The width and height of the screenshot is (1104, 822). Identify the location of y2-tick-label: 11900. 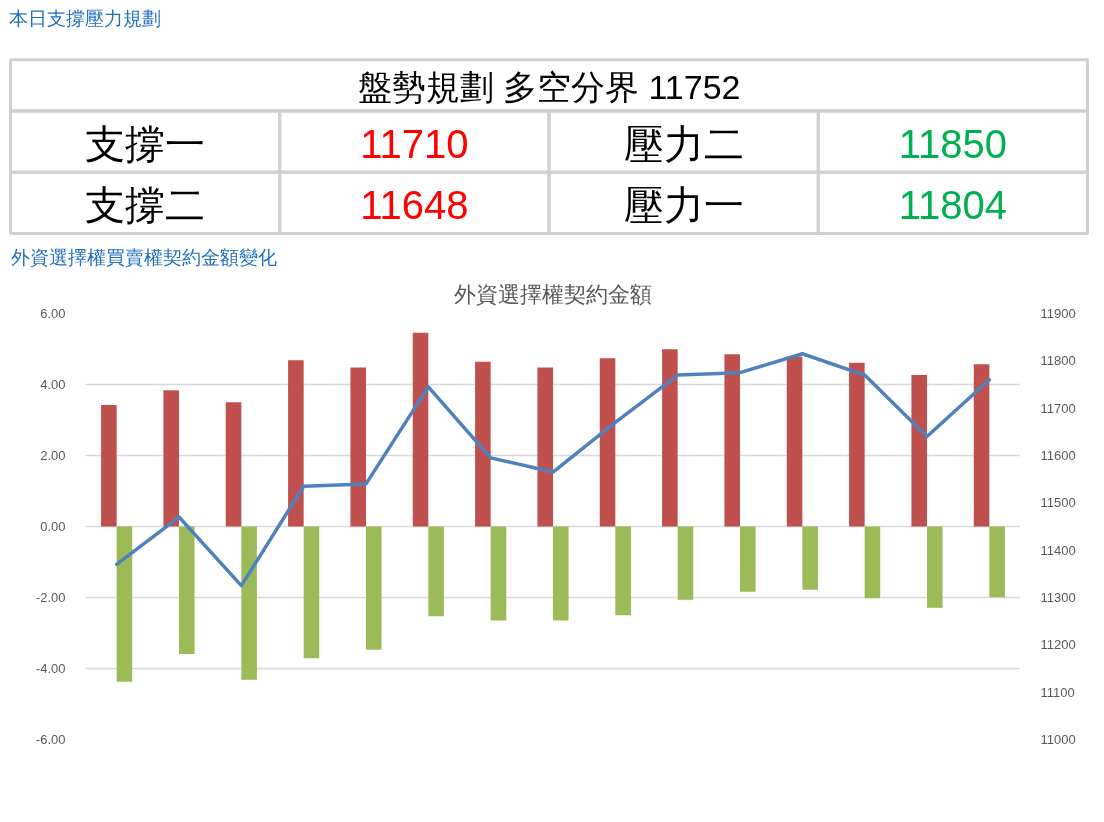
(1058, 313).